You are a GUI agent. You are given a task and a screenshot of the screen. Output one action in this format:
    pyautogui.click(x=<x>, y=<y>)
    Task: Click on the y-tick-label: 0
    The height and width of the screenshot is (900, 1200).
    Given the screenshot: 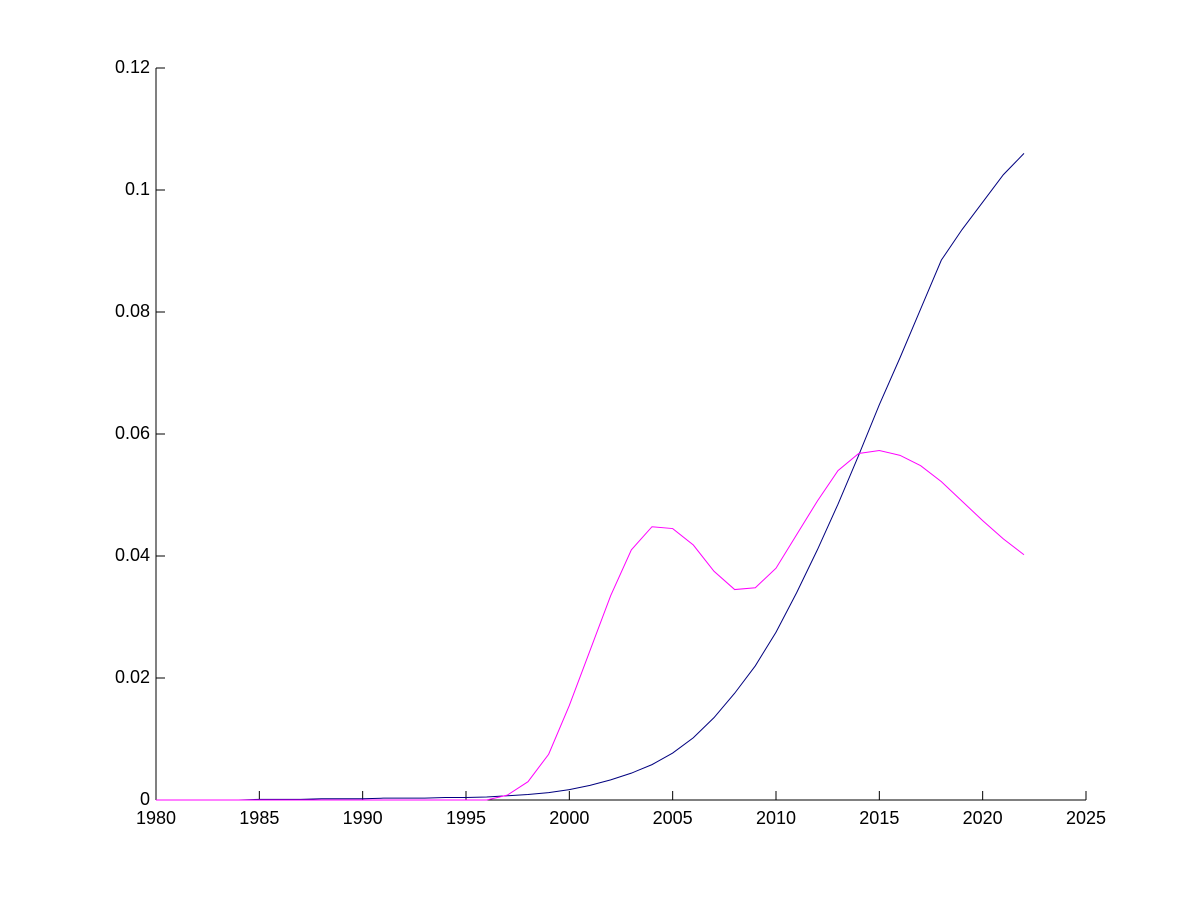 What is the action you would take?
    pyautogui.click(x=145, y=799)
    